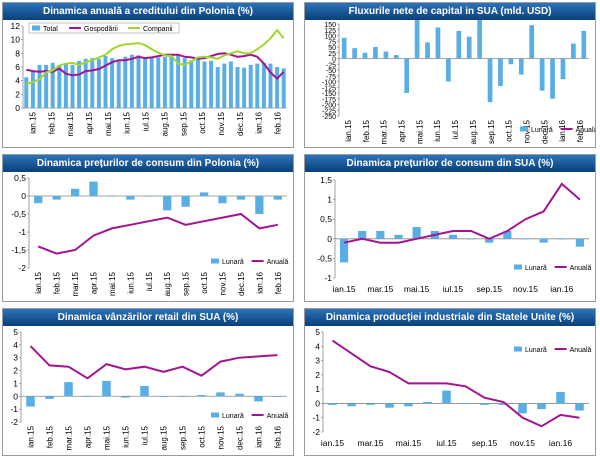  What do you see at coordinates (317, 346) in the screenshot?
I see `y-tick-label: 4` at bounding box center [317, 346].